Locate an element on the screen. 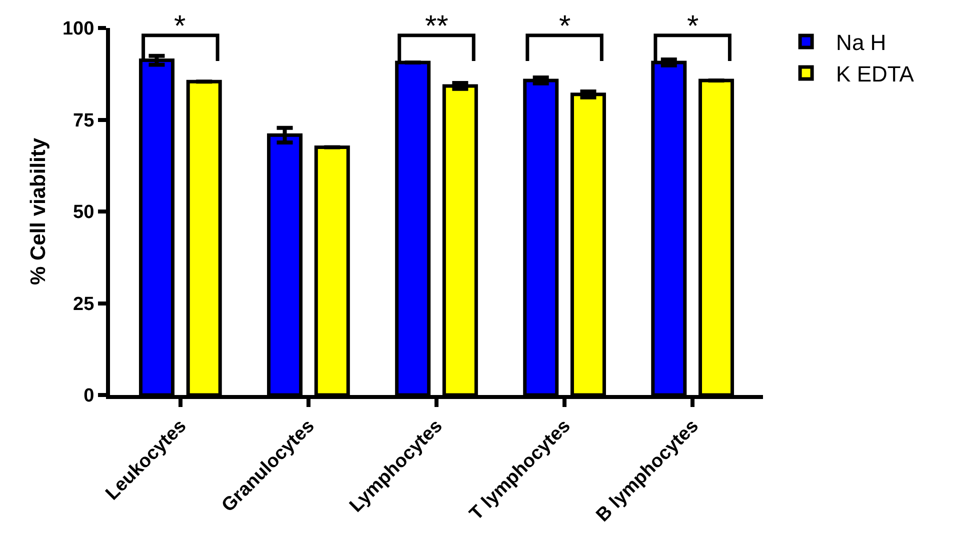  y-tick-label: 25 is located at coordinates (84, 304).